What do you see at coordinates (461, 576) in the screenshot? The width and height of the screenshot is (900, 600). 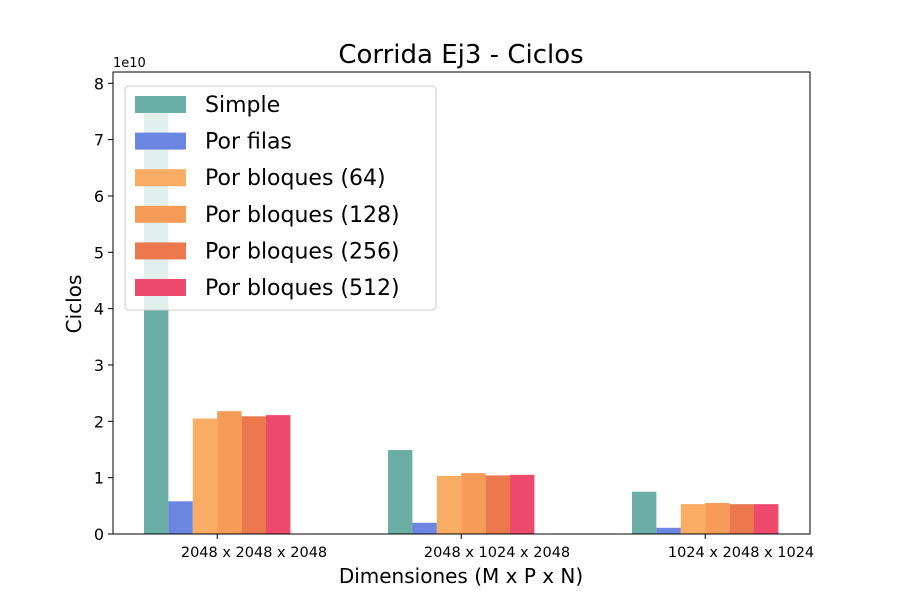 I see `x-axis-label: Dimensiones (M x P x N)` at bounding box center [461, 576].